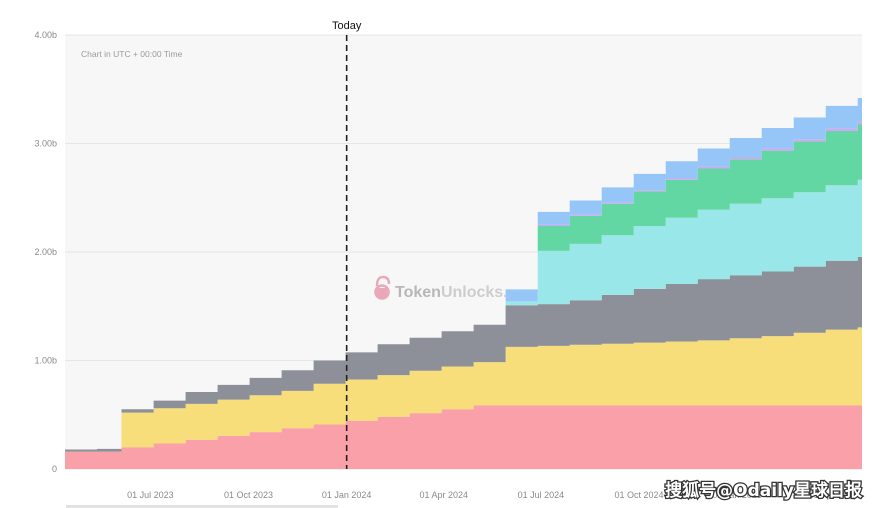 This screenshot has width=881, height=508. What do you see at coordinates (474, 292) in the screenshot?
I see `watermark-unlocks: Unlocks.` at bounding box center [474, 292].